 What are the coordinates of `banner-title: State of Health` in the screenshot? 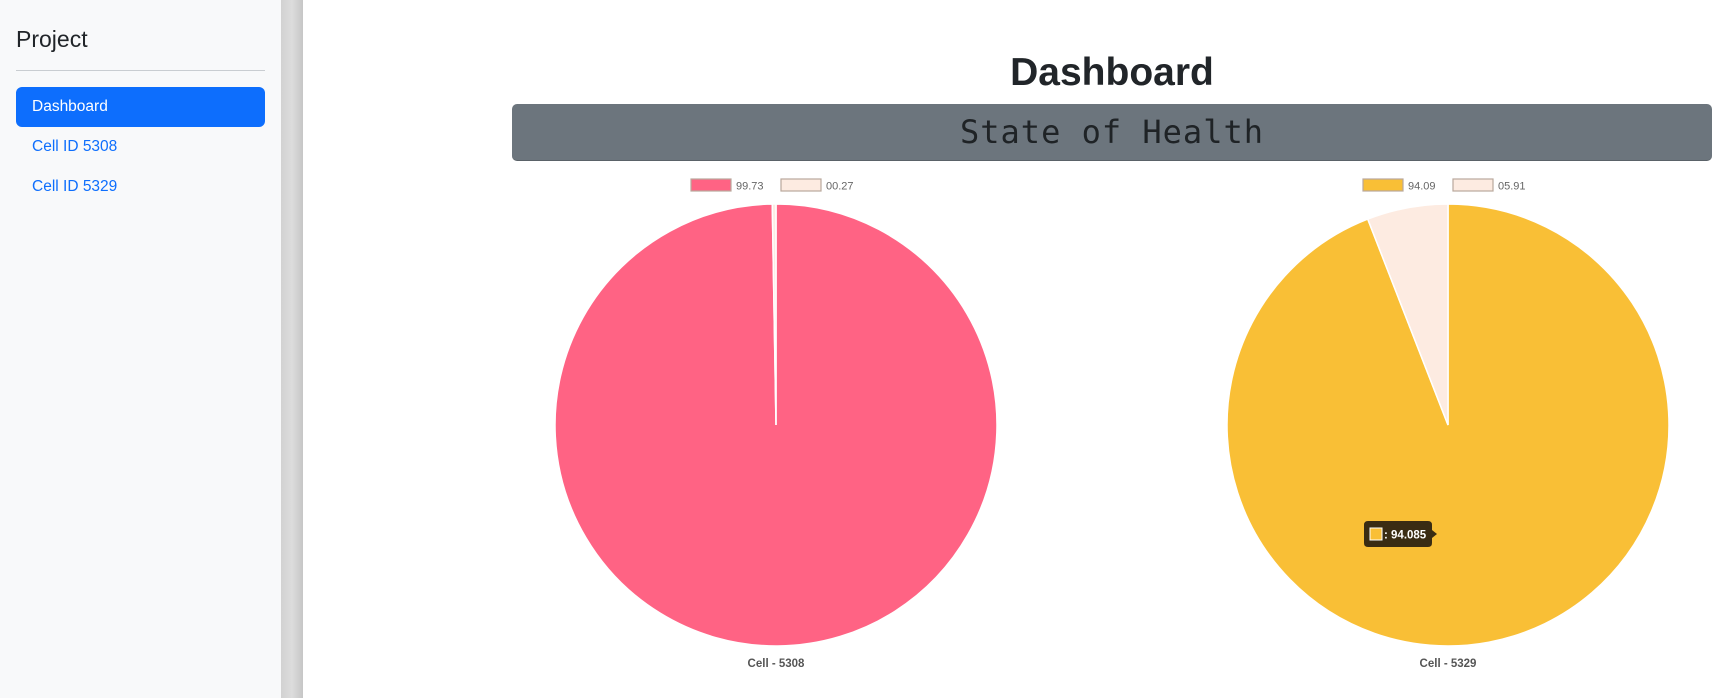 It's located at (1112, 132).